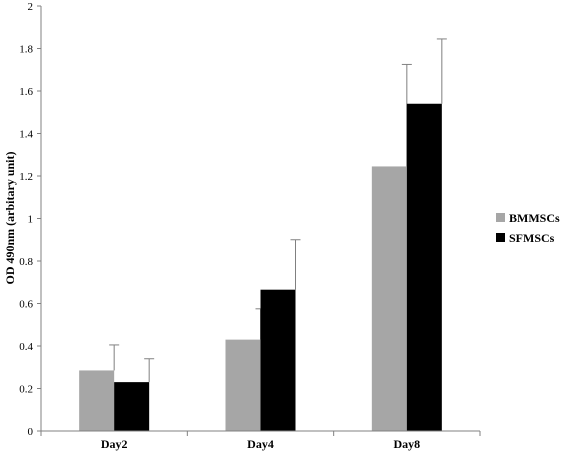  What do you see at coordinates (260, 444) in the screenshot?
I see `x-tick-label: Day4` at bounding box center [260, 444].